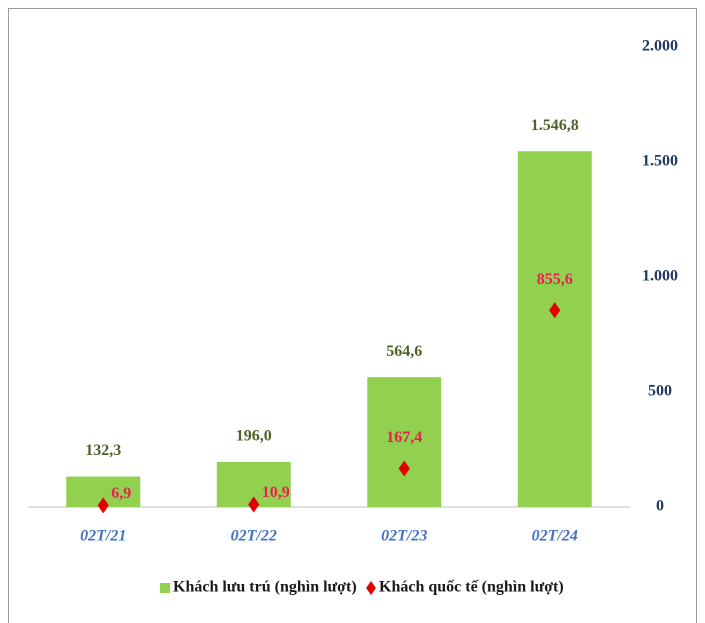 The image size is (705, 623). I want to click on x-tick-label: 02T/24, so click(555, 536).